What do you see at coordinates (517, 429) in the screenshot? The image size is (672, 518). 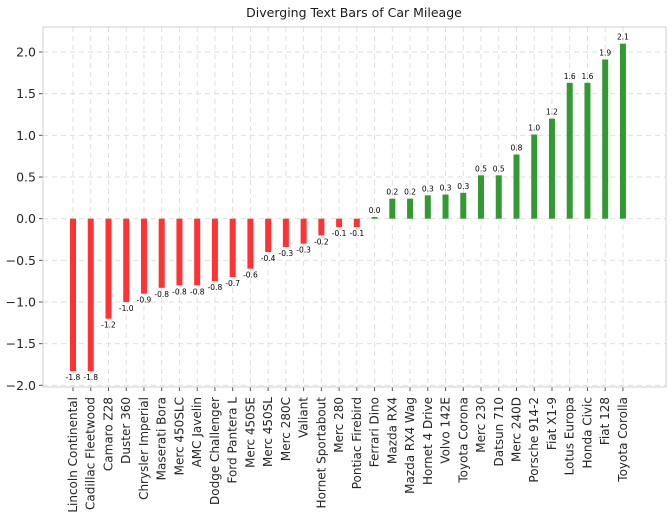 I see `x-tick-label: Merc 240D` at bounding box center [517, 429].